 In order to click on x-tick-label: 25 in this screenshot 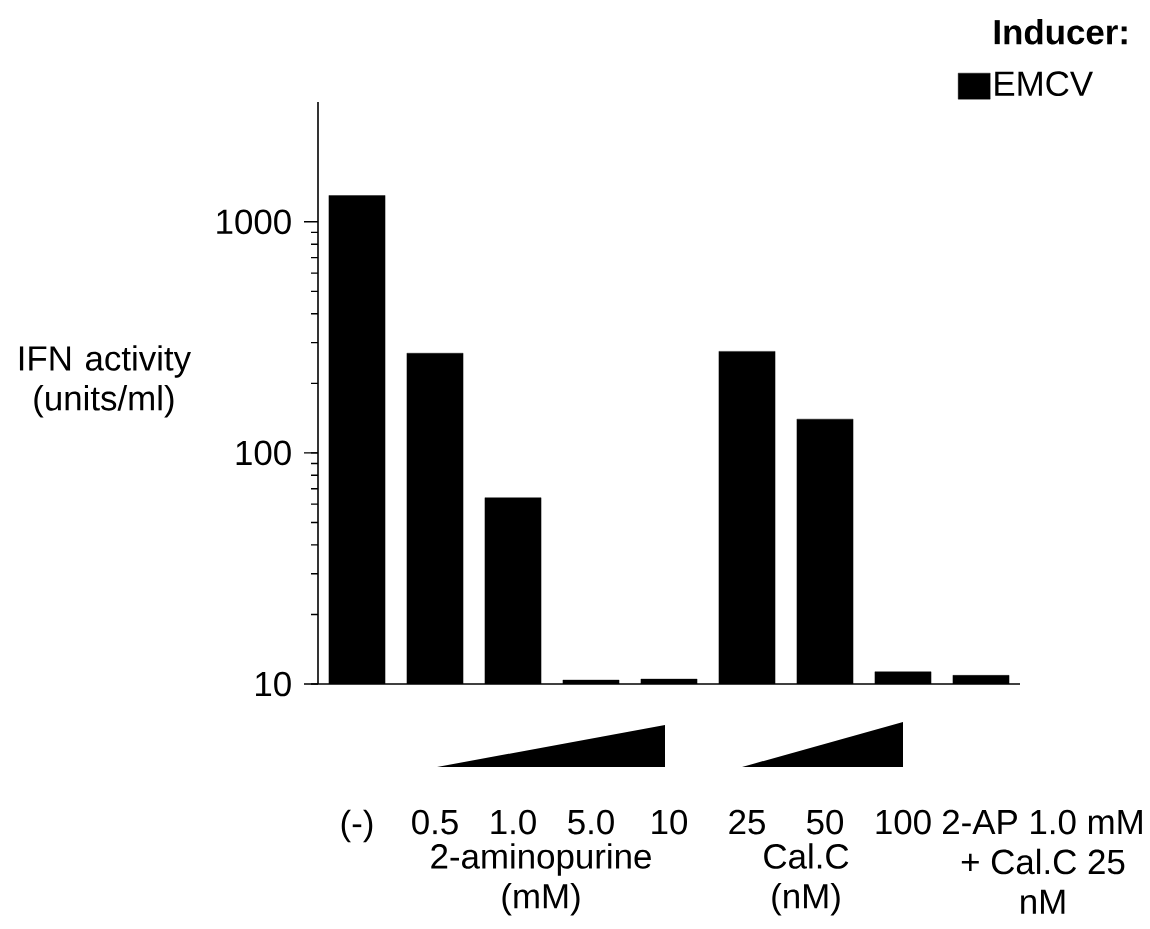, I will do `click(747, 822)`.